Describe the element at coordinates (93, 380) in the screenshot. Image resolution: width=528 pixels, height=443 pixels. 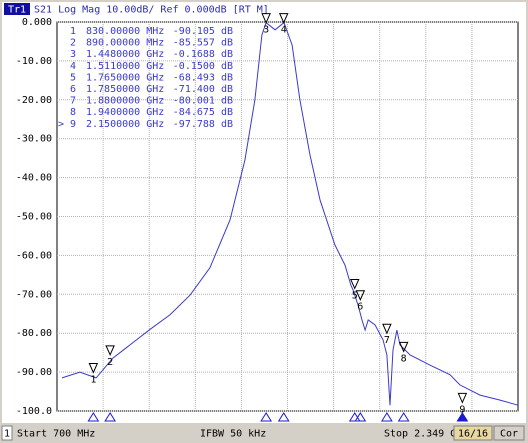
I see `marker-label: 1` at that location.